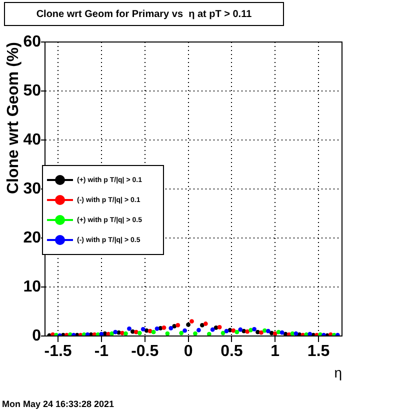 This screenshot has height=414, width=400. What do you see at coordinates (32, 41) in the screenshot?
I see `y-tick-label: 60` at bounding box center [32, 41].